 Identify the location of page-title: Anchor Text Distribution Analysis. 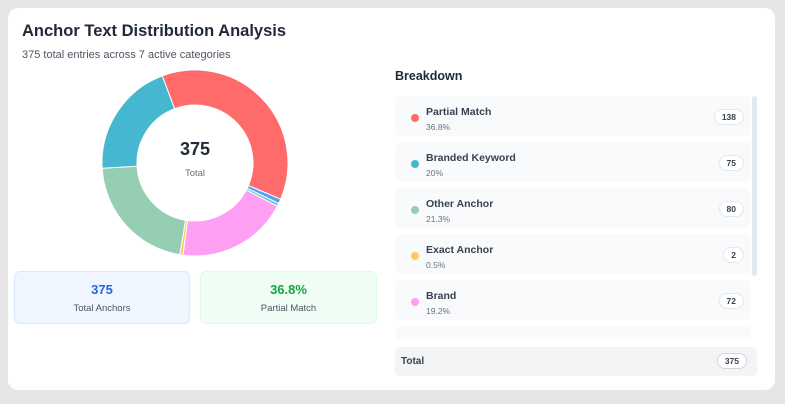
(154, 31).